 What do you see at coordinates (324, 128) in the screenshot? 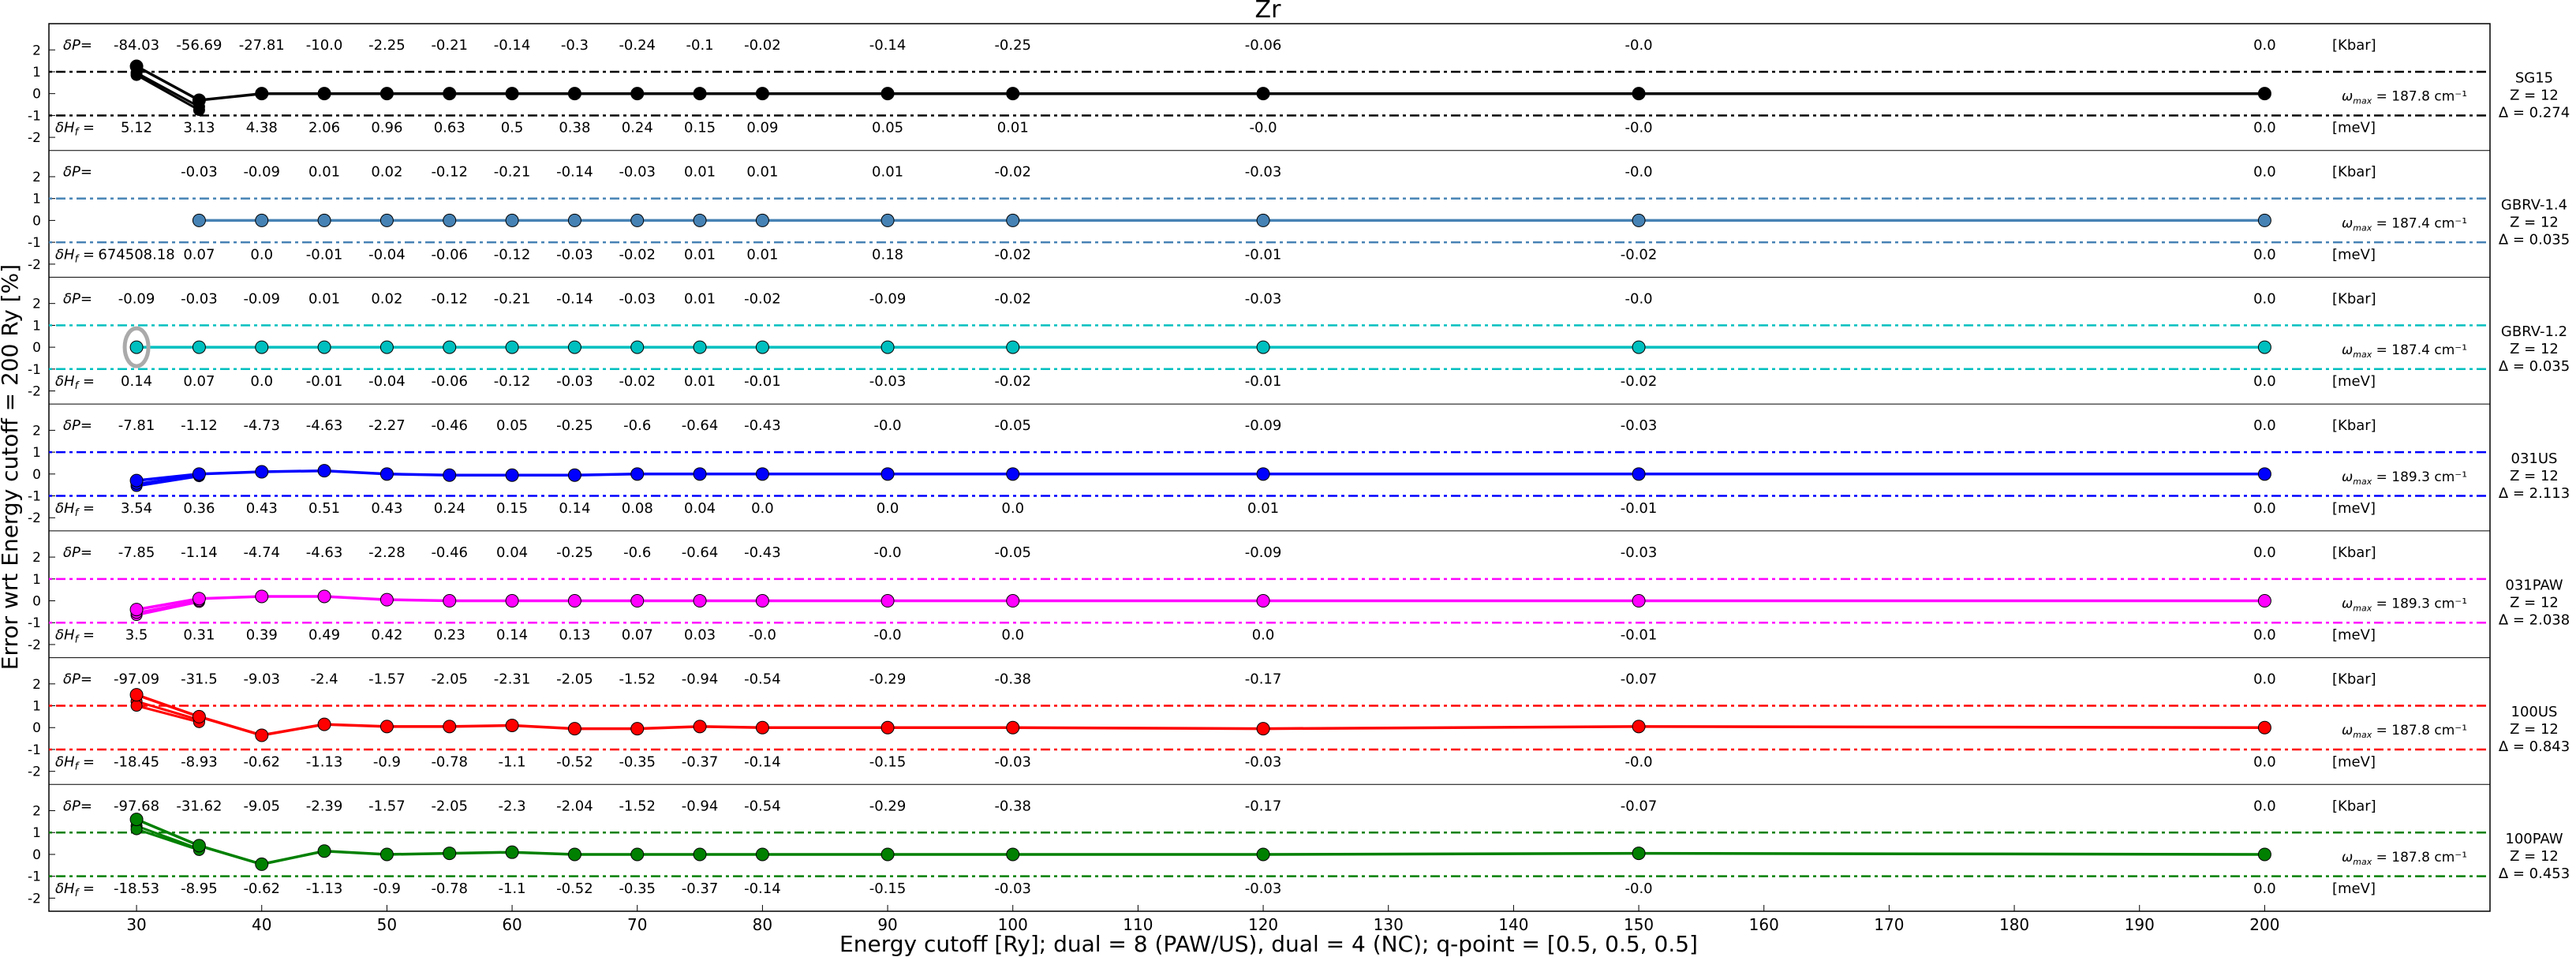
I see `dh-value: 2.06` at bounding box center [324, 128].